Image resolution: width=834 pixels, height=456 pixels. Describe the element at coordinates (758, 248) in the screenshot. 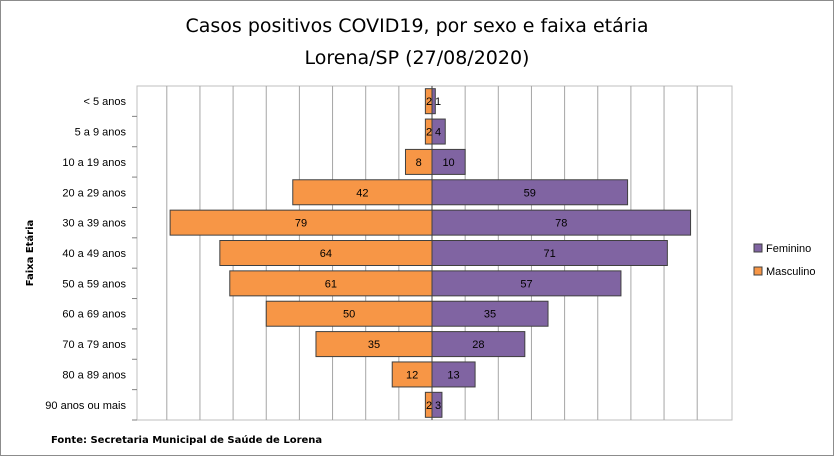

I see `legend-swatch-feminino` at that location.